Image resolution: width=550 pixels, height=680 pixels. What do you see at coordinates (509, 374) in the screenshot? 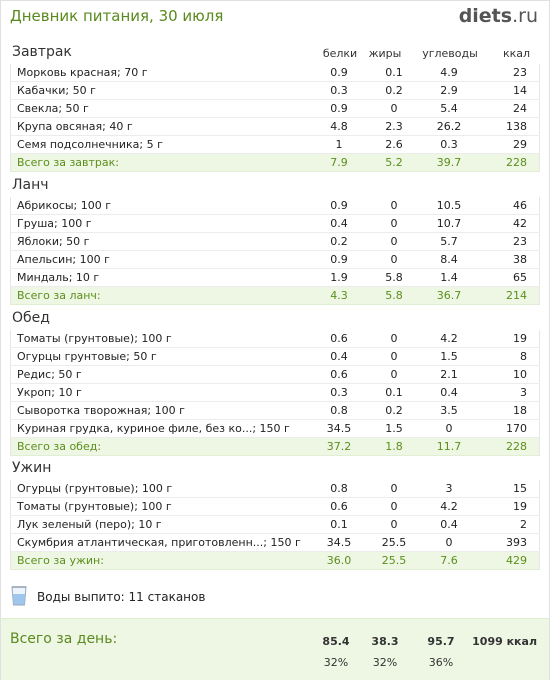
I see `kcal-value: 10` at bounding box center [509, 374].